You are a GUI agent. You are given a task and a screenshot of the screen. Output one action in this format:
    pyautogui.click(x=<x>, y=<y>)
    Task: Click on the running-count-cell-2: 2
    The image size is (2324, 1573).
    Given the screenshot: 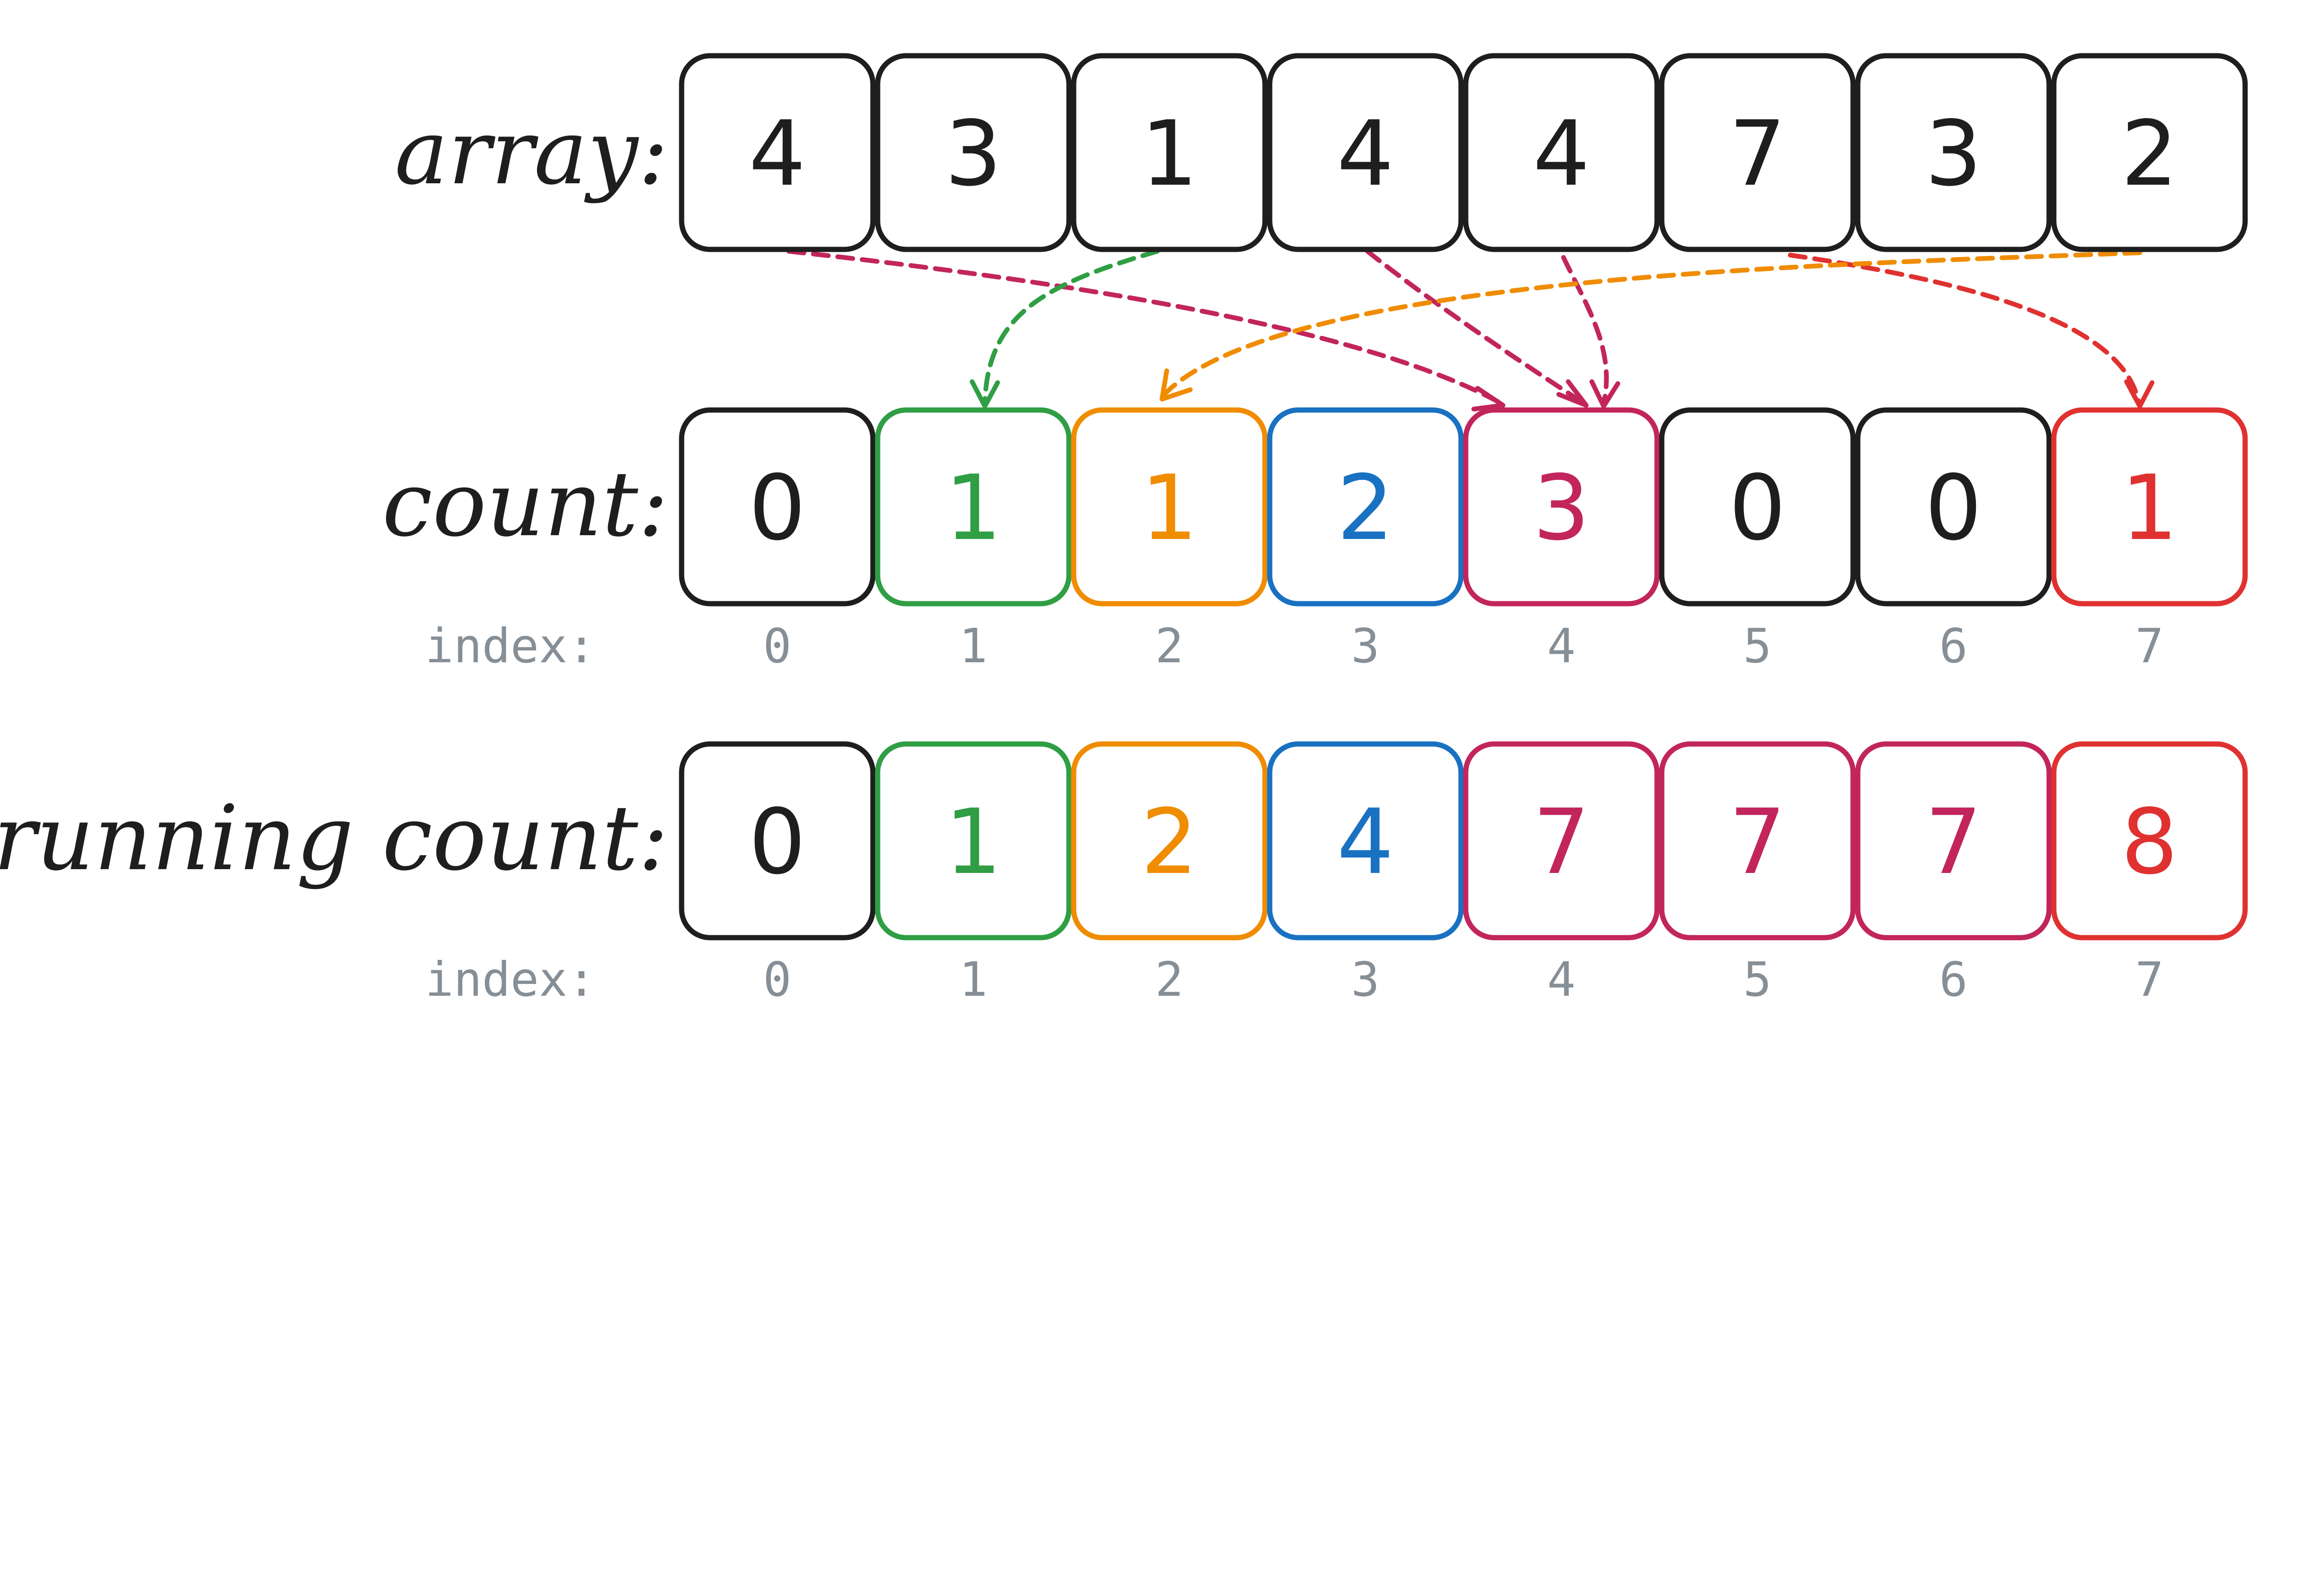 What is the action you would take?
    pyautogui.click(x=1169, y=841)
    